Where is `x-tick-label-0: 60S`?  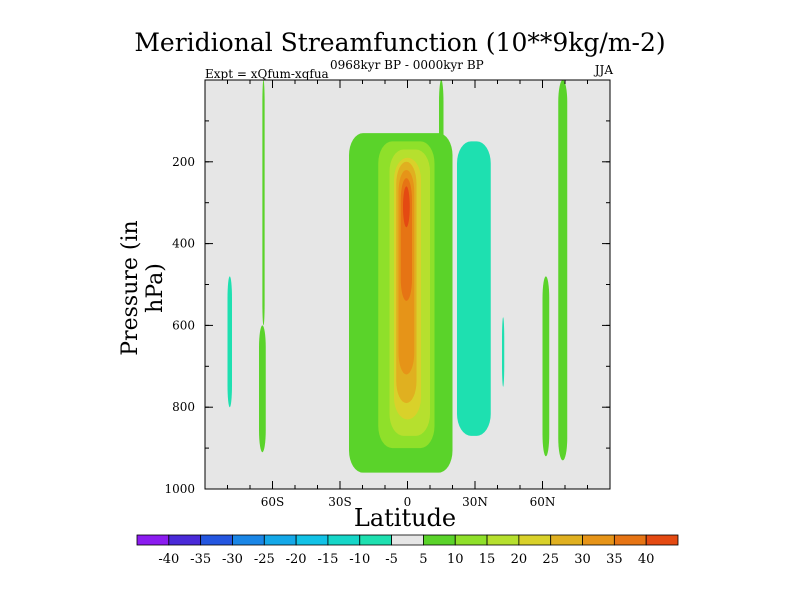 x-tick-label-0: 60S is located at coordinates (273, 502).